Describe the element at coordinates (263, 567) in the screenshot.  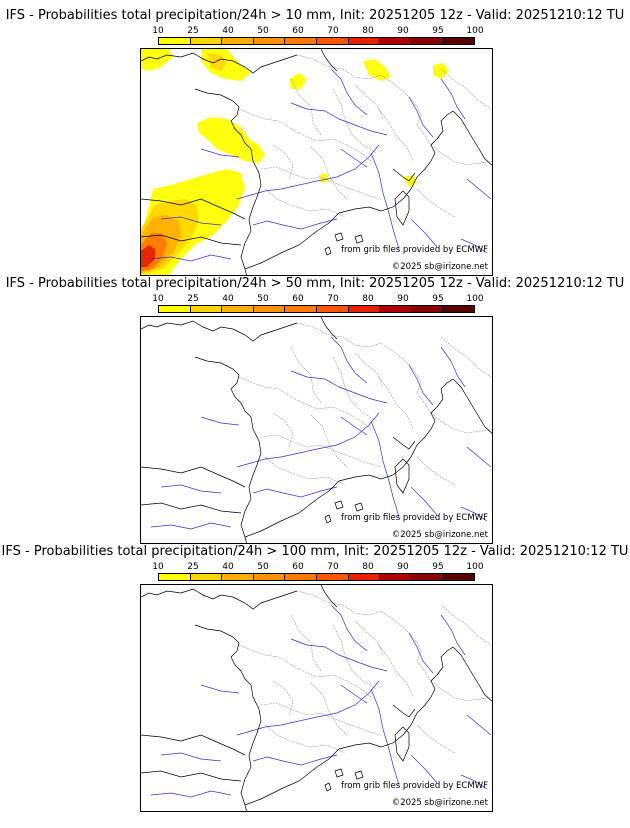
I see `colorbar-tick-label: 50` at that location.